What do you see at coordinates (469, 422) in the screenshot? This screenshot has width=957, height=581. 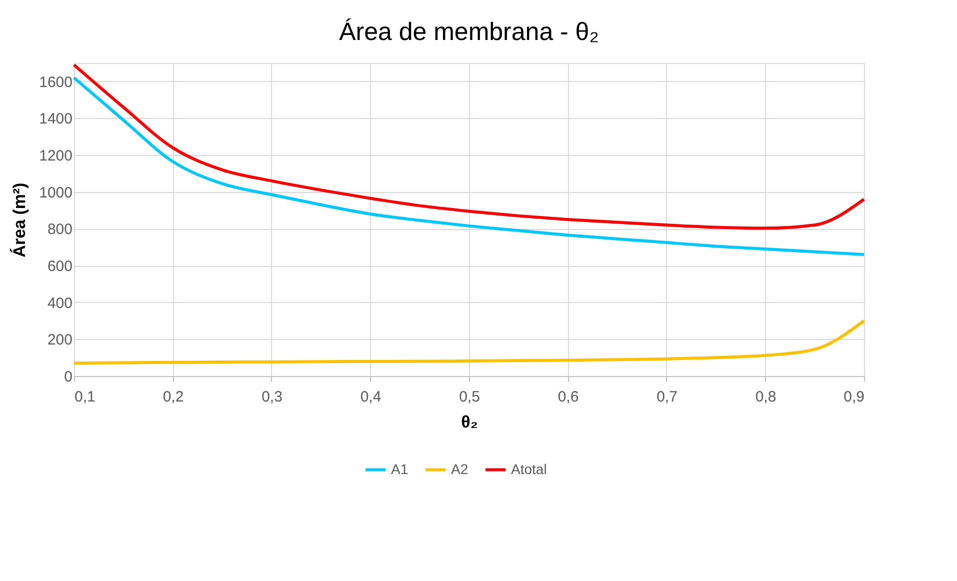 I see `x-axis-title: θ₂` at bounding box center [469, 422].